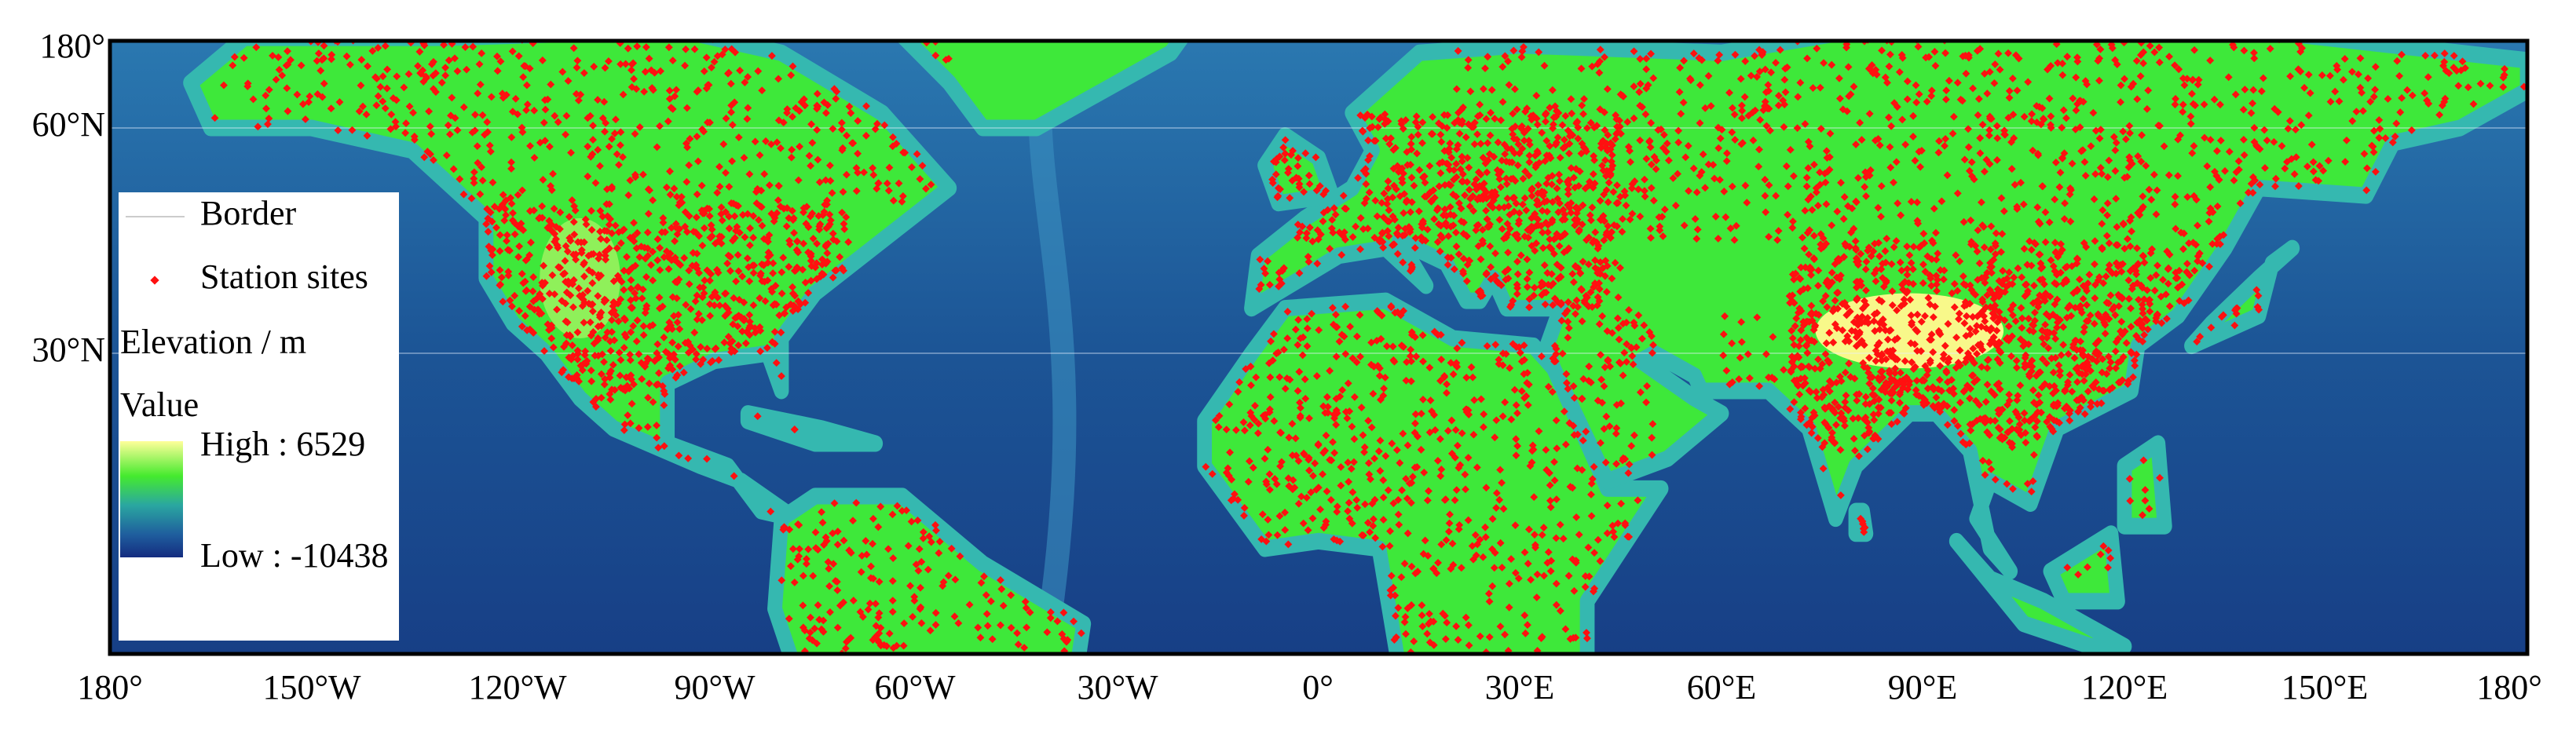 This screenshot has height=734, width=2576. Describe the element at coordinates (284, 277) in the screenshot. I see `legend-stations: Station sites` at that location.